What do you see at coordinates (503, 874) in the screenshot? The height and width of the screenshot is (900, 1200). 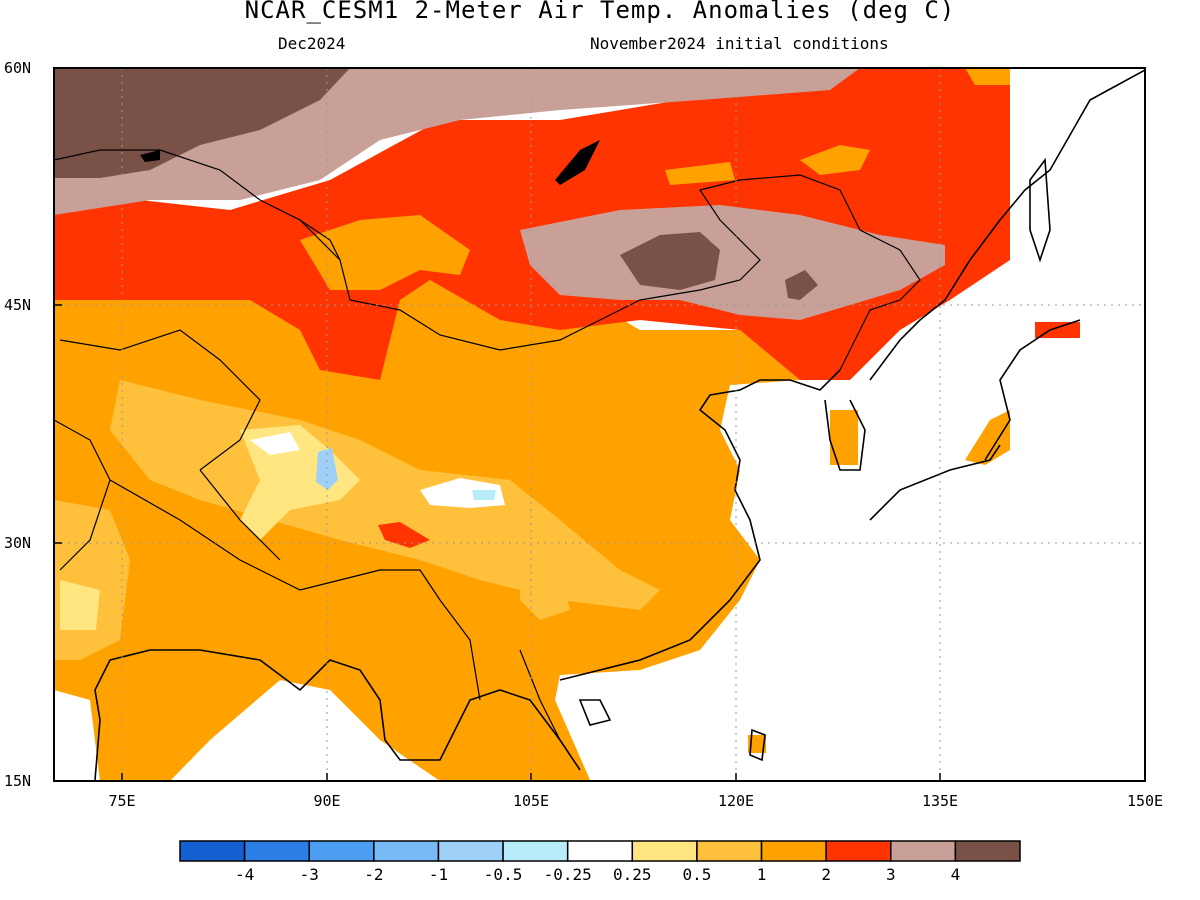 I see `colorbar-label: -0.5` at bounding box center [503, 874].